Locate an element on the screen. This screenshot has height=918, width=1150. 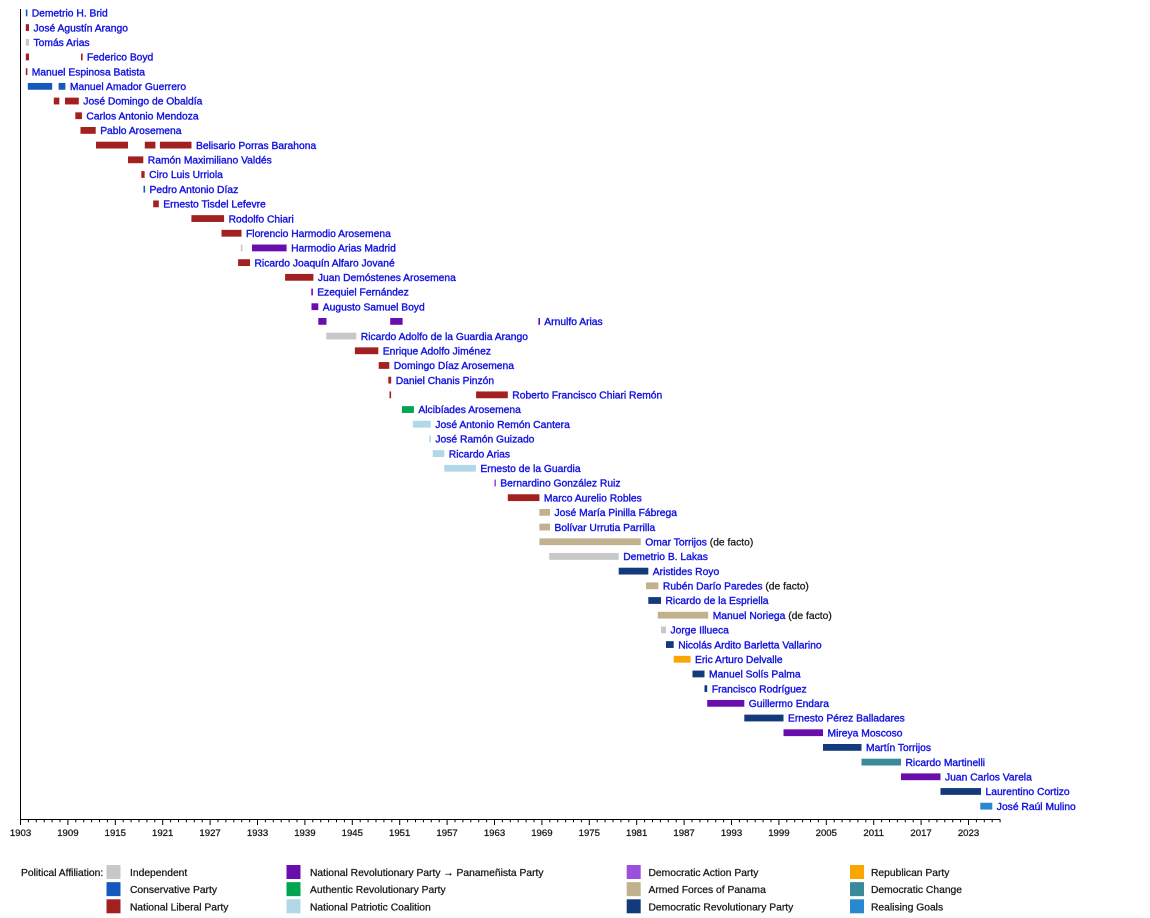
svg-text: Pedro Antonio Díaz is located at coordinates (194, 190).